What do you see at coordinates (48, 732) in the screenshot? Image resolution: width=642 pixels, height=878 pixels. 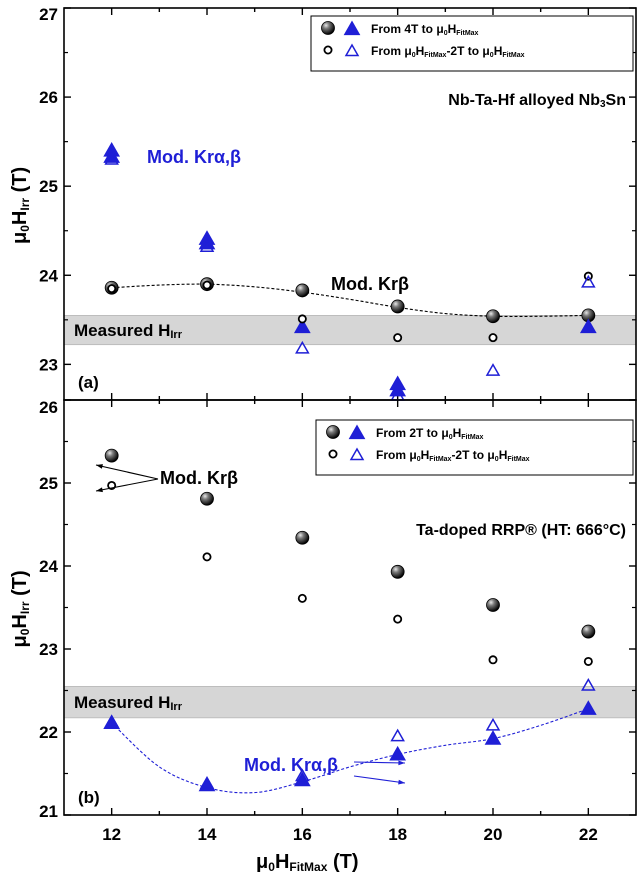 I see `y-tick-label: 22` at bounding box center [48, 732].